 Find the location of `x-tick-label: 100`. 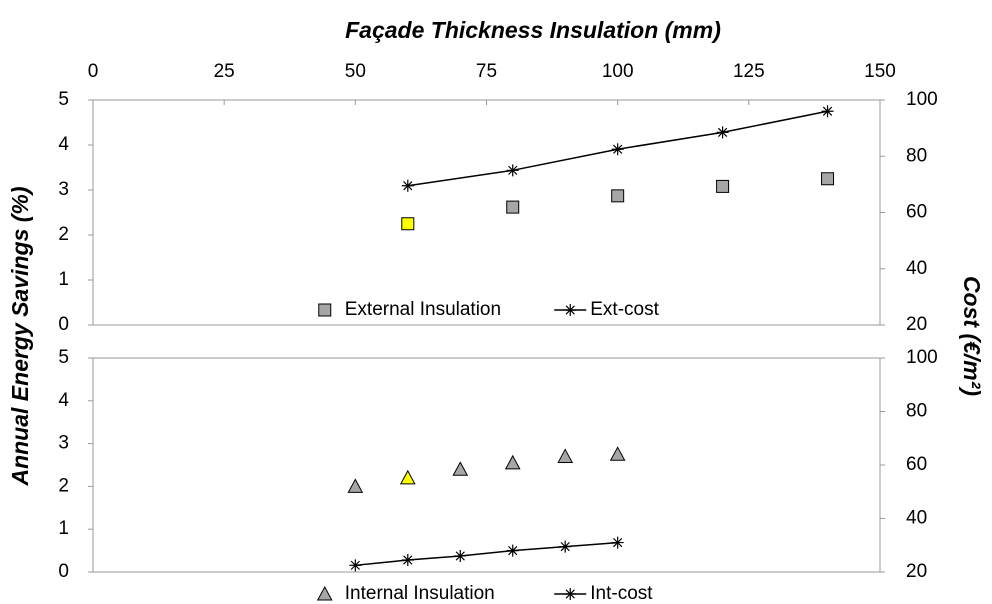

x-tick-label: 100 is located at coordinates (618, 71).